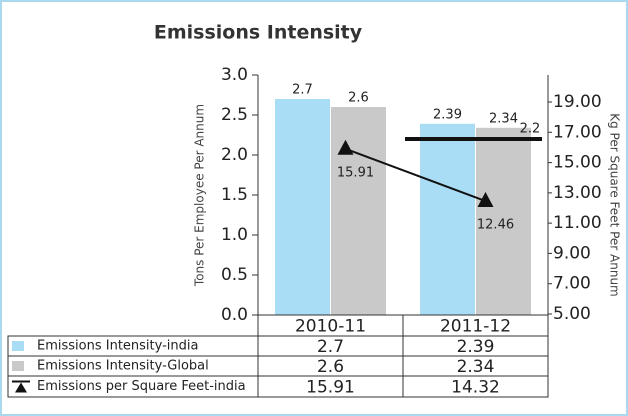  Describe the element at coordinates (117, 346) in the screenshot. I see `legend-label: Emissions Intensity-india` at that location.